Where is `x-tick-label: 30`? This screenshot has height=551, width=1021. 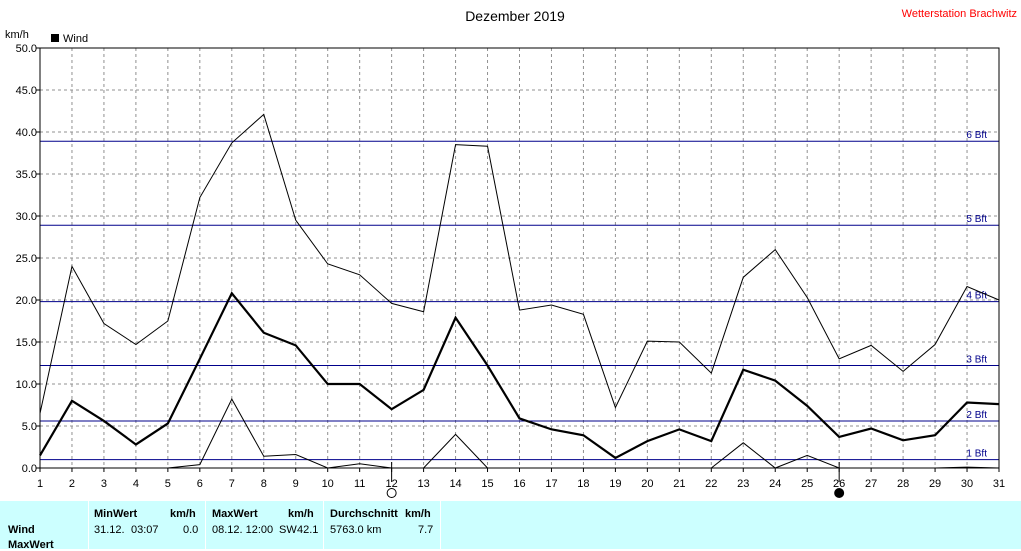 x-tick-label: 30 is located at coordinates (967, 484).